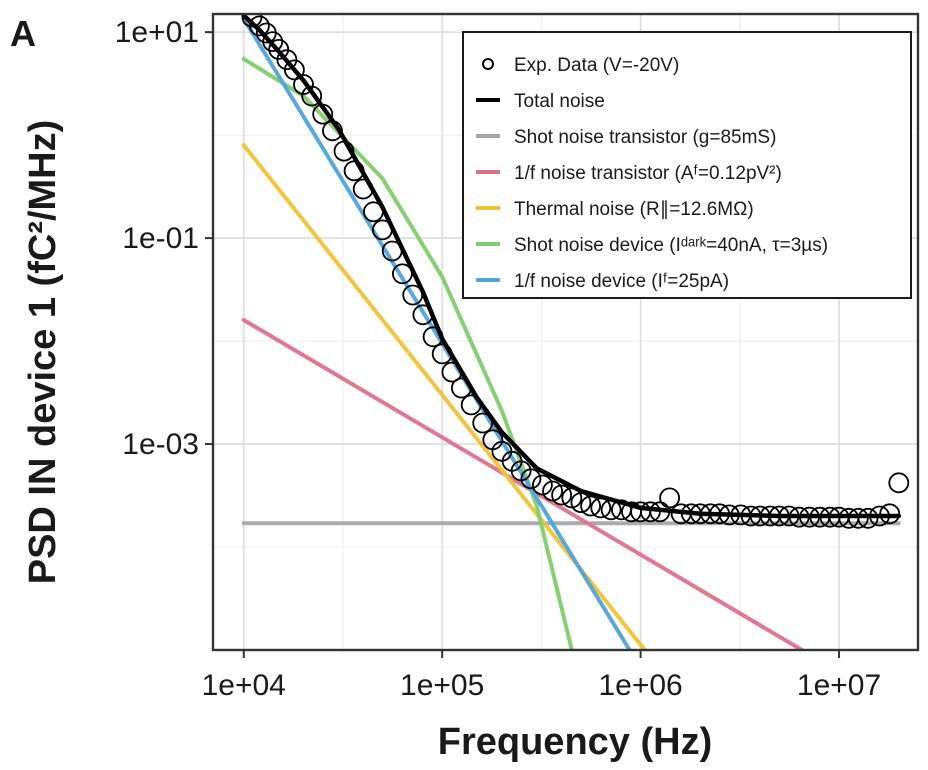 The image size is (928, 770). I want to click on x-tick-label: 1e+06, so click(640, 685).